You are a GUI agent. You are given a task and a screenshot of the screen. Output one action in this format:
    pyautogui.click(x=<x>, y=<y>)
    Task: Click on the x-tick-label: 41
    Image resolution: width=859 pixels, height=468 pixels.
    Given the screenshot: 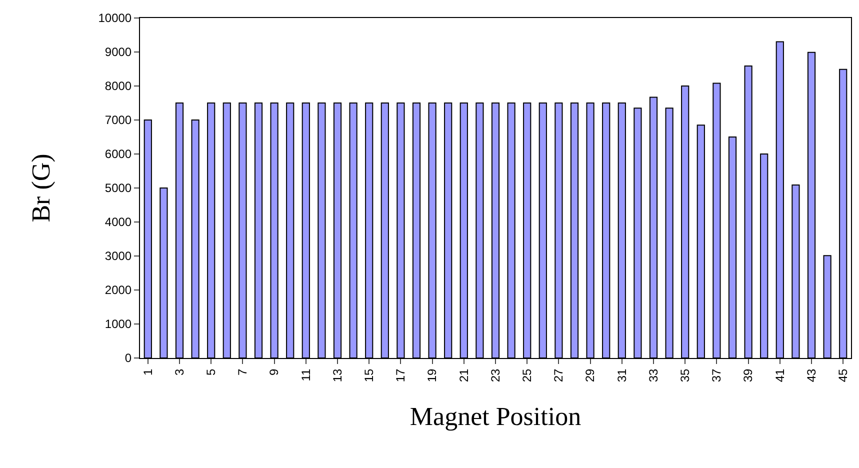 What is the action you would take?
    pyautogui.click(x=779, y=375)
    